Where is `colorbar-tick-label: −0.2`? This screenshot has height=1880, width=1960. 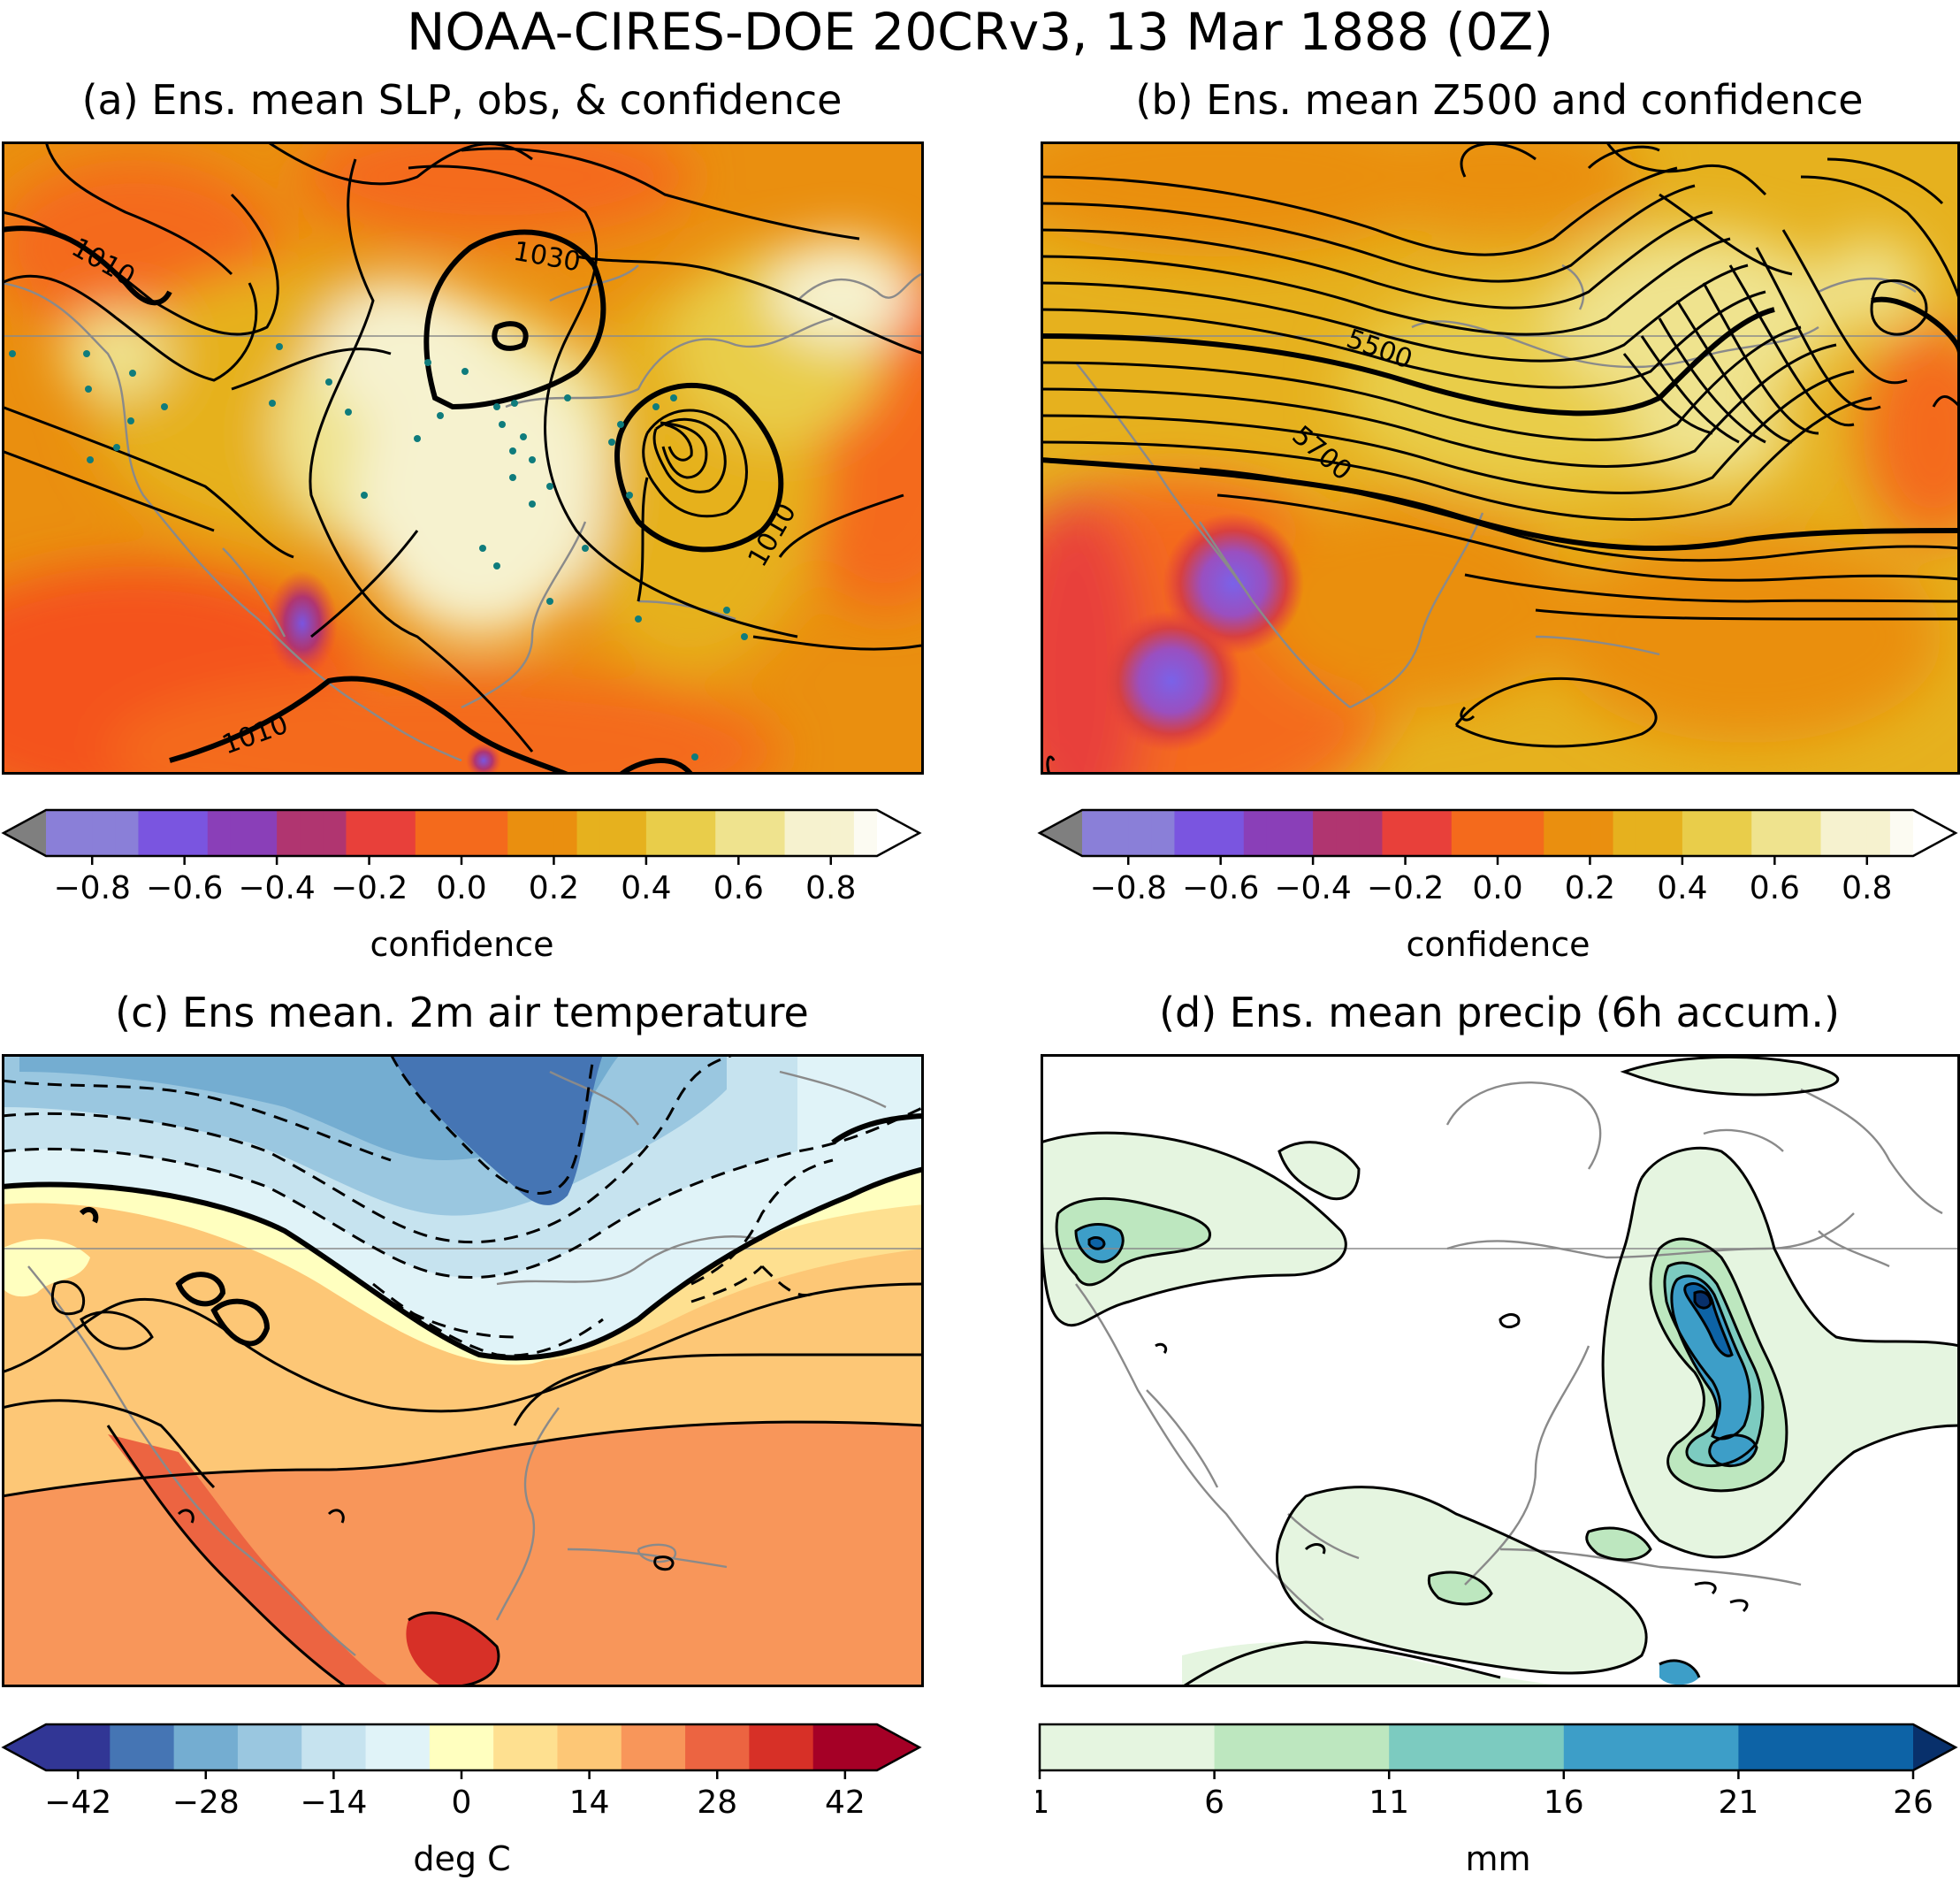
colorbar-tick-label: −0.2 is located at coordinates (1406, 886).